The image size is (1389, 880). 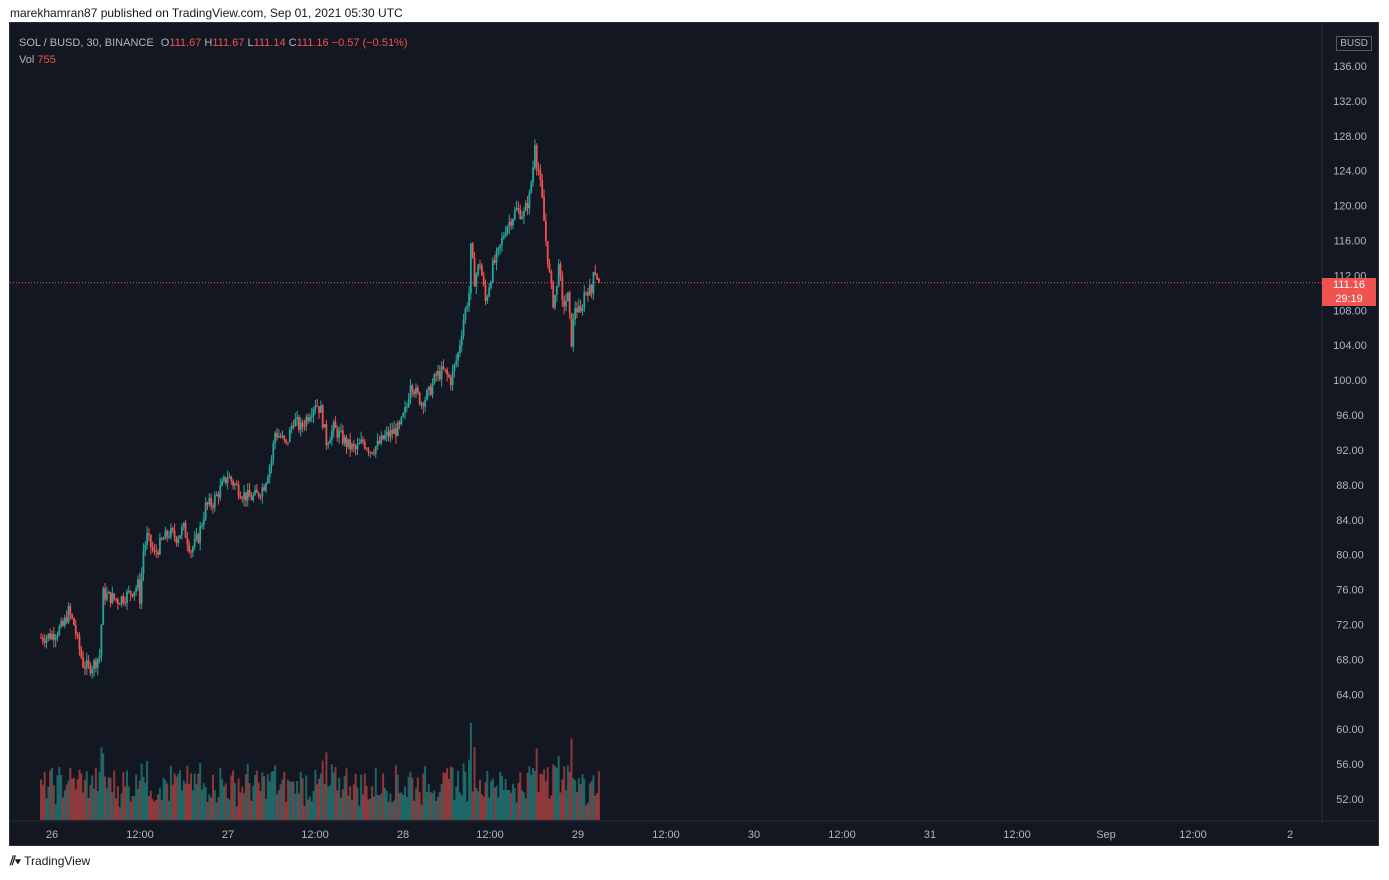 What do you see at coordinates (1350, 660) in the screenshot?
I see `price-tick-label: 68.00` at bounding box center [1350, 660].